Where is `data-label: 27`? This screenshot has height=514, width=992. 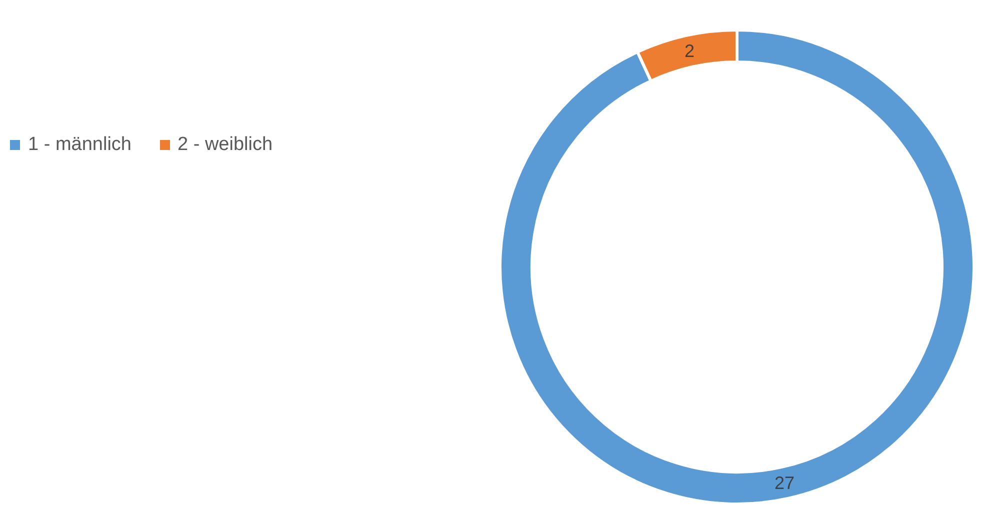 data-label: 27 is located at coordinates (784, 482).